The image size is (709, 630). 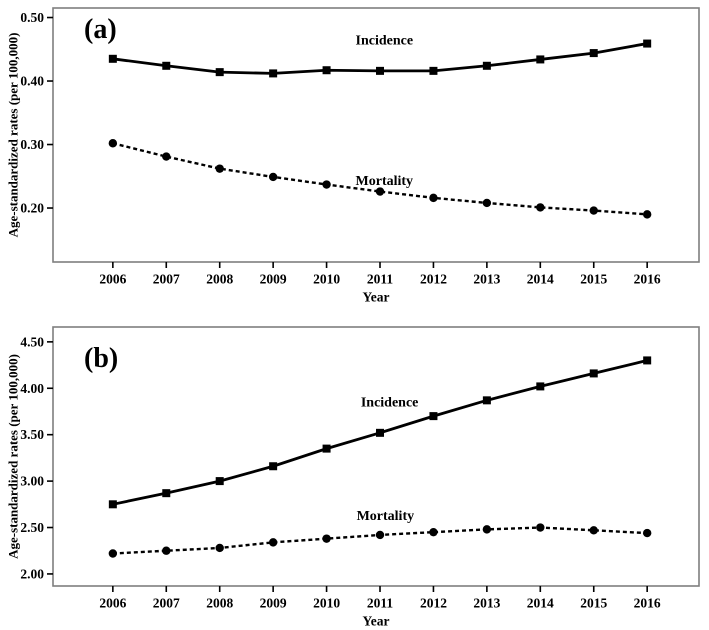 I want to click on mortality-line, so click(x=380, y=179).